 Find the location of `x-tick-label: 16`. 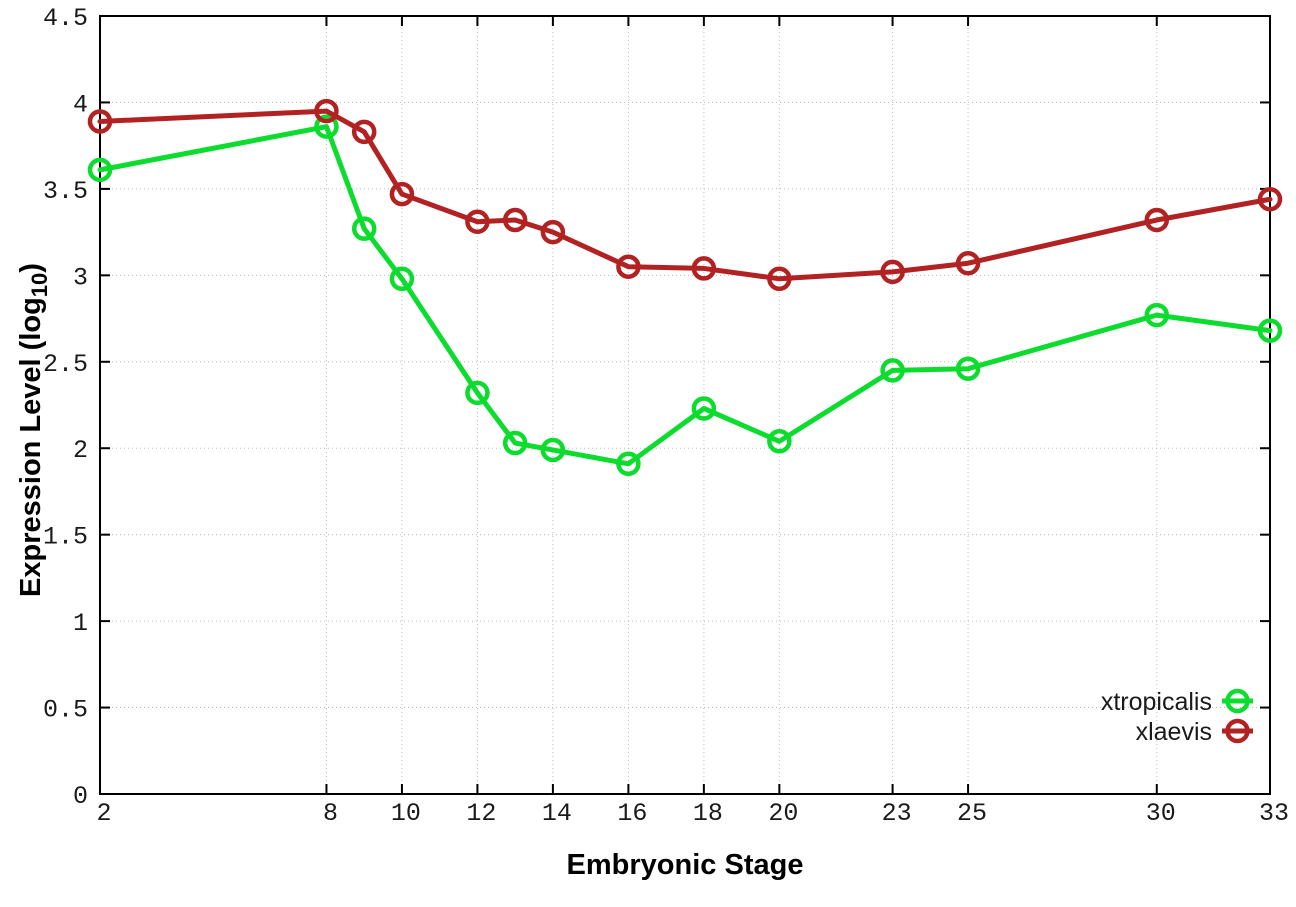

x-tick-label: 16 is located at coordinates (632, 813).